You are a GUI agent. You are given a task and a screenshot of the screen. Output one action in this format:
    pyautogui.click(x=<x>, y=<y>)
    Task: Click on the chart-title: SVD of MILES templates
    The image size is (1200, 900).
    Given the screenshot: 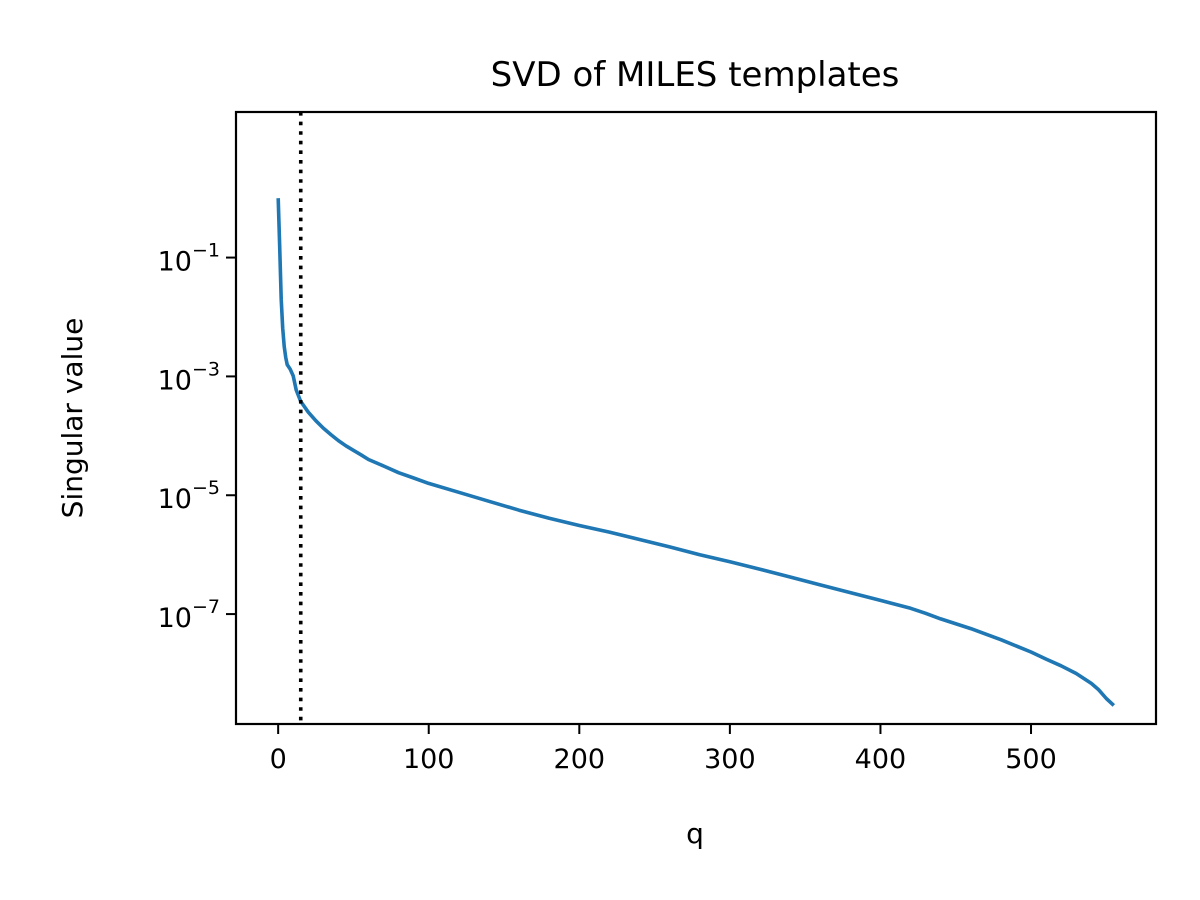 What is the action you would take?
    pyautogui.click(x=695, y=75)
    